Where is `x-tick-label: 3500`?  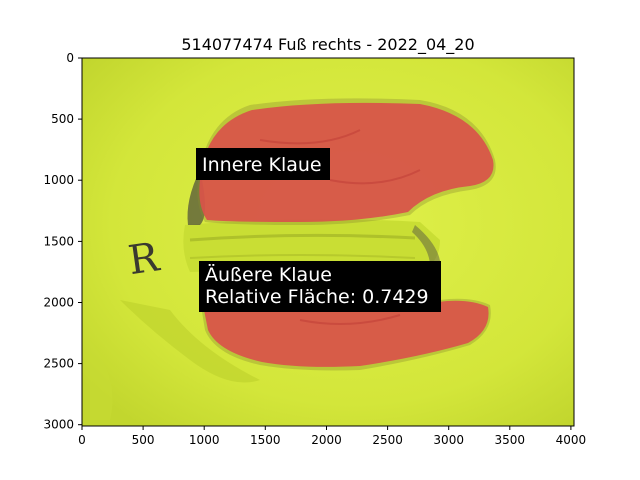
x-tick-label: 3500 is located at coordinates (510, 440).